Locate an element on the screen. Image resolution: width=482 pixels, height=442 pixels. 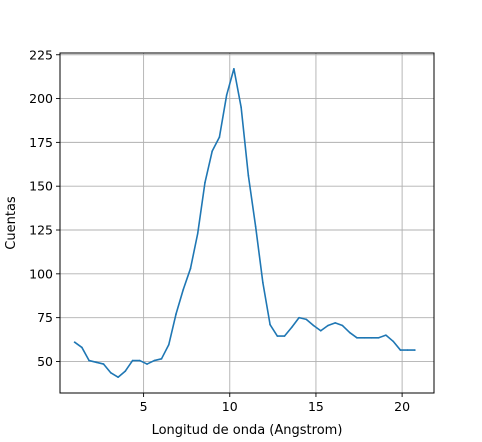
y-axis-label: Cuentas is located at coordinates (11, 223).